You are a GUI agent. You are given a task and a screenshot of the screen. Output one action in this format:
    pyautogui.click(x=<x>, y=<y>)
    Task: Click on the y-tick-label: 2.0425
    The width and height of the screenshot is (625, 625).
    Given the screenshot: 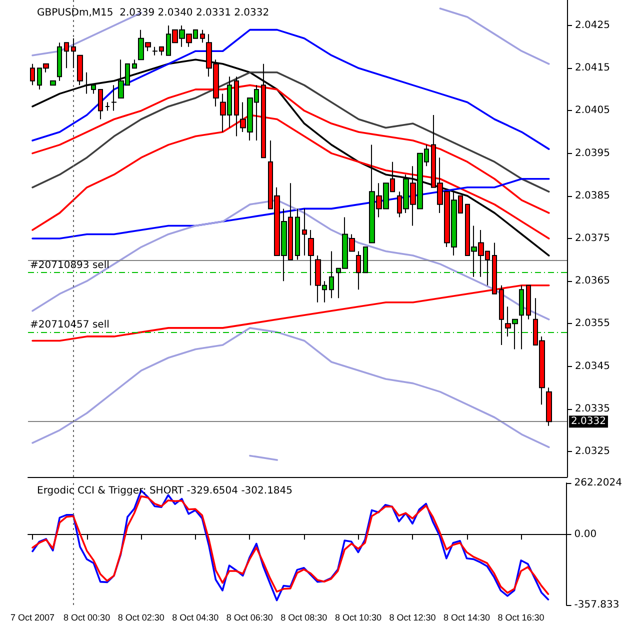 What is the action you would take?
    pyautogui.click(x=592, y=26)
    